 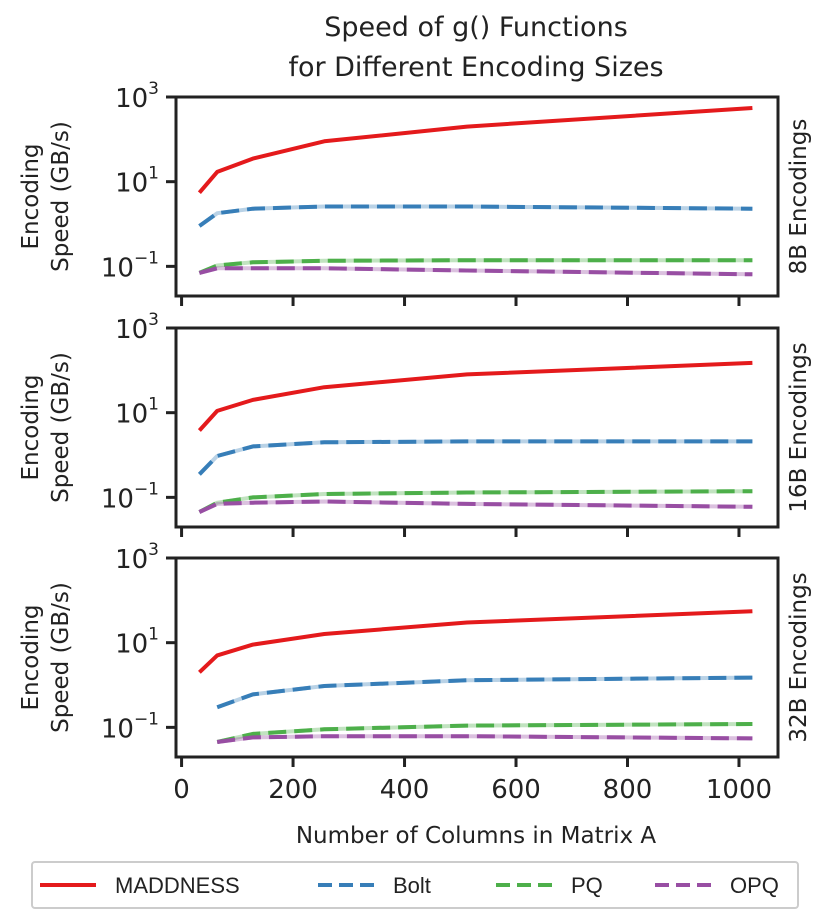 I want to click on legend: MADDNESS Bolt PQ OPQ, so click(x=415, y=885).